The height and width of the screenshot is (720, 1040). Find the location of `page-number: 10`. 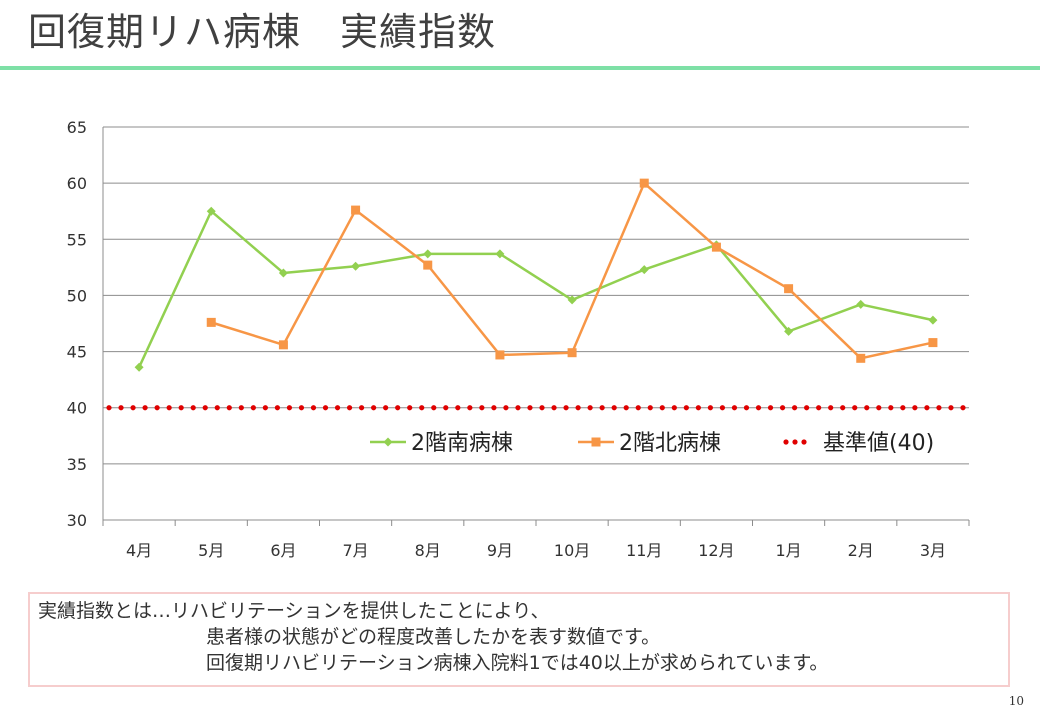

page-number: 10 is located at coordinates (1016, 701).